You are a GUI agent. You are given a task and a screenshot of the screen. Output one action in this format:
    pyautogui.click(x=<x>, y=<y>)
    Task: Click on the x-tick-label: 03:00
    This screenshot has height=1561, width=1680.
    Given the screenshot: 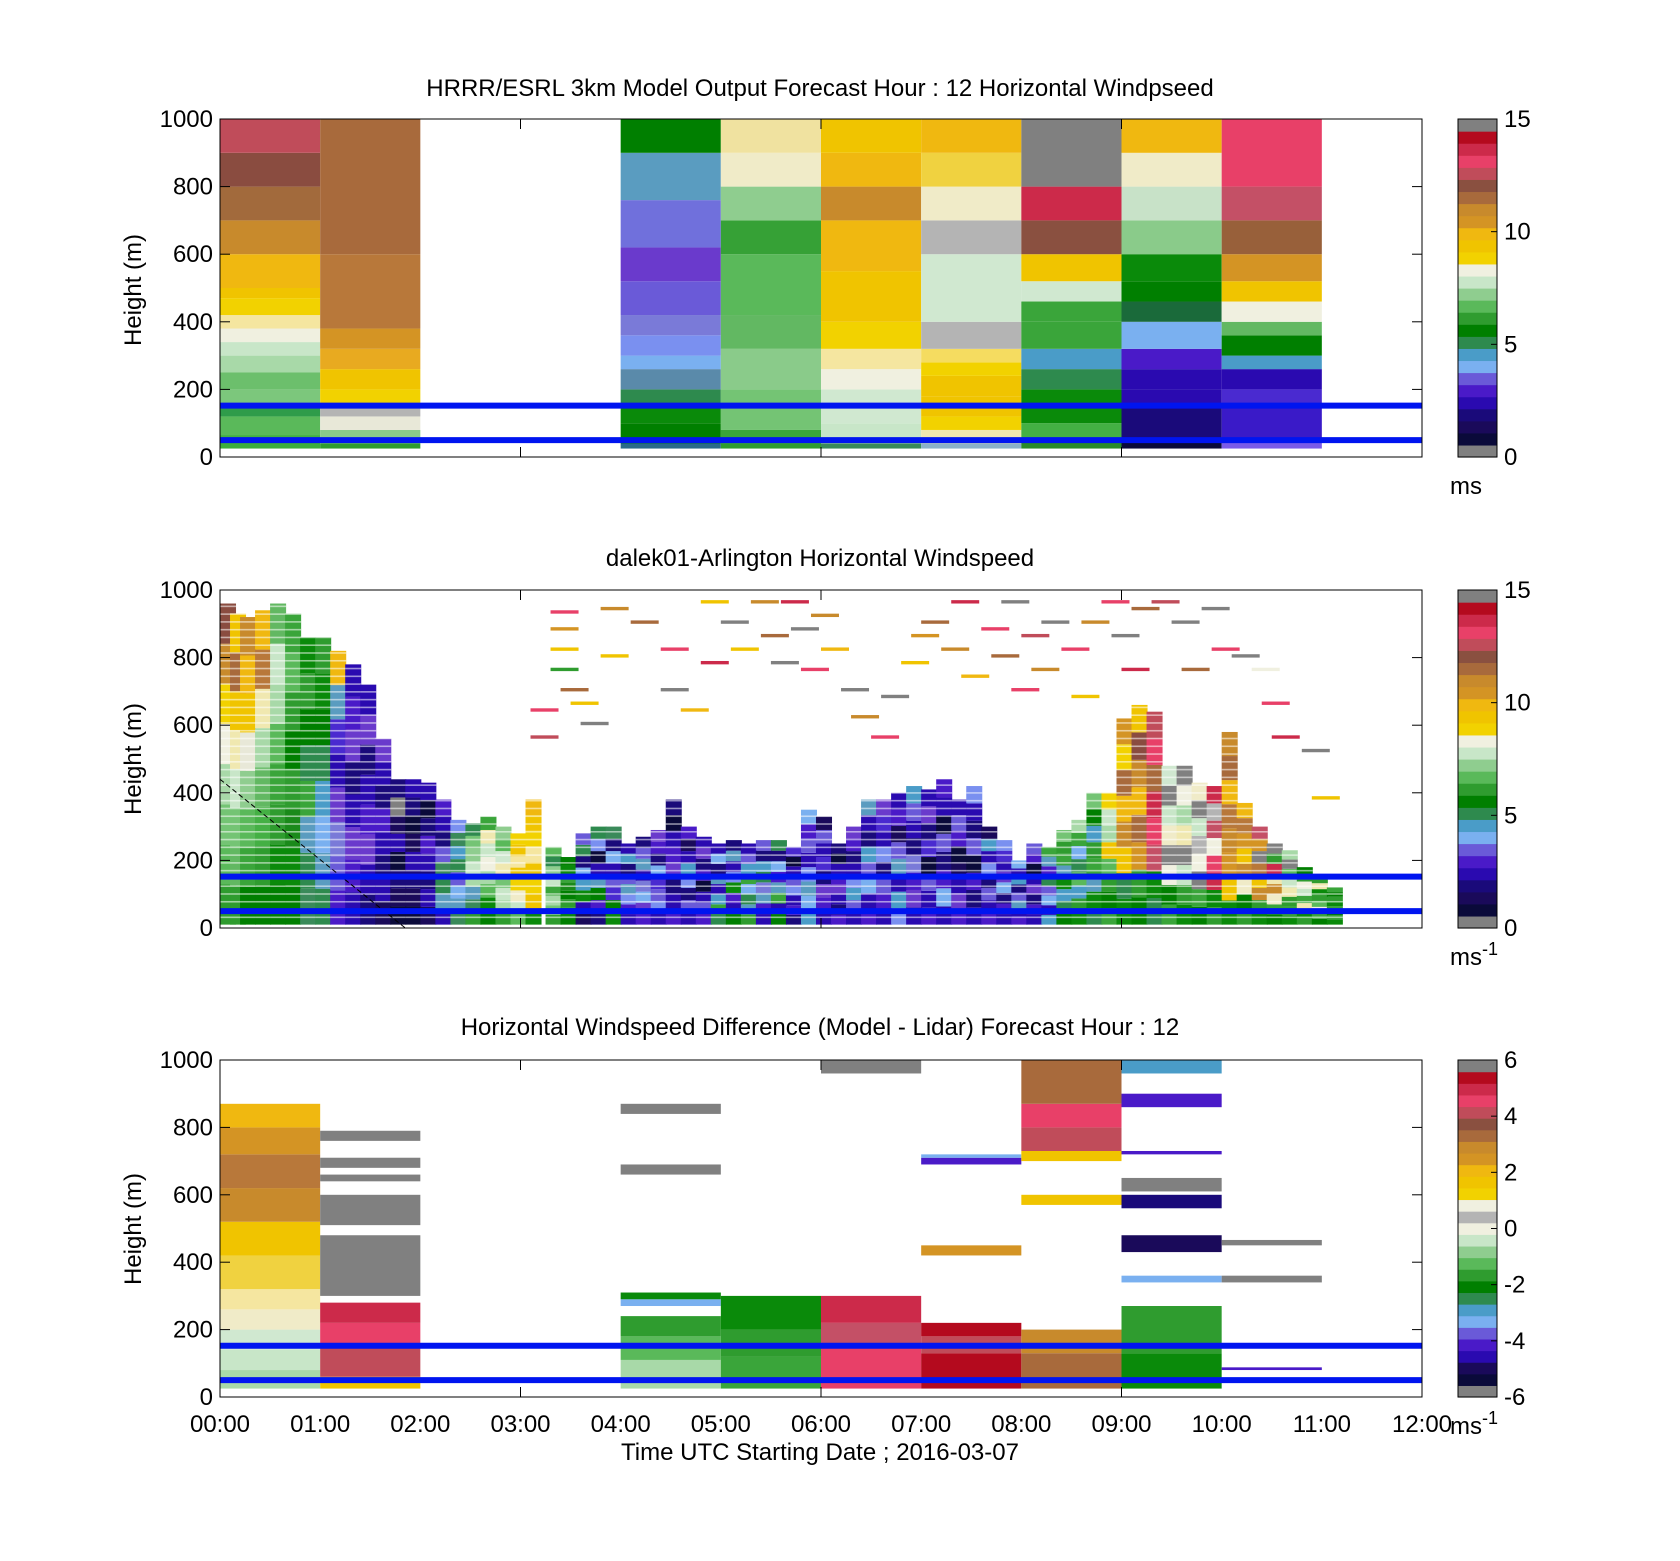 What is the action you would take?
    pyautogui.click(x=520, y=1424)
    